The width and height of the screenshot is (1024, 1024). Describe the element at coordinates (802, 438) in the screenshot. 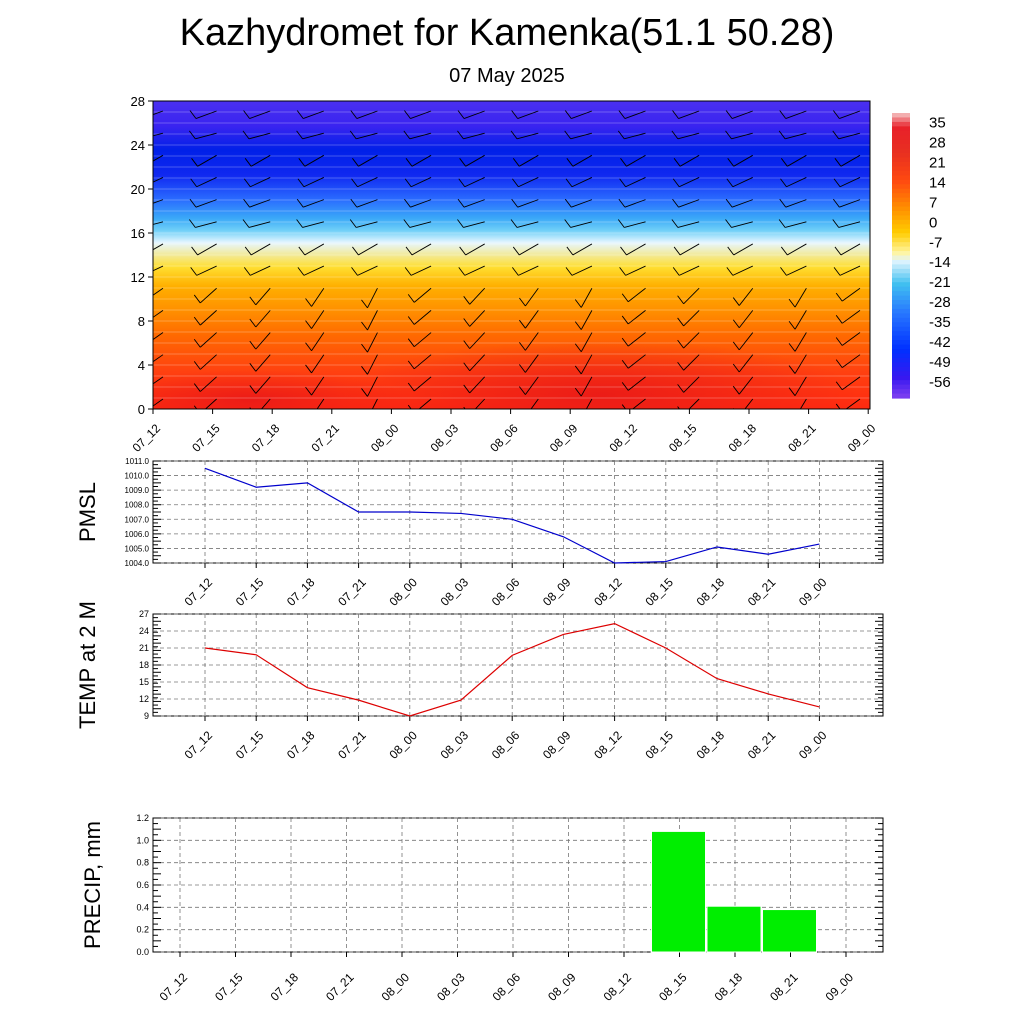

I see `x-tick-label: 08_21` at that location.